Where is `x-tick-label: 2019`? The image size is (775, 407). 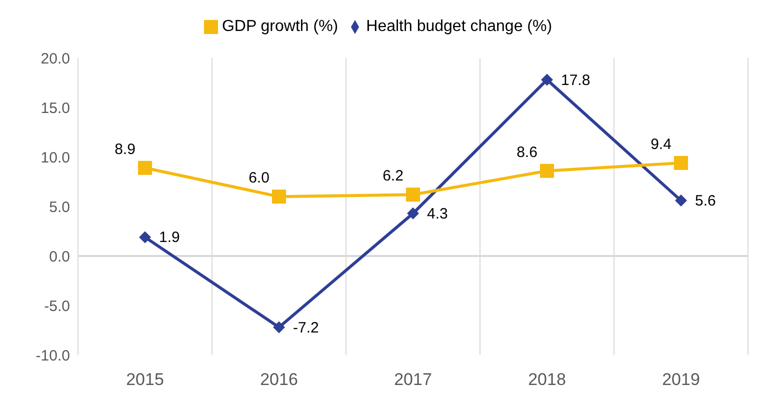 x-tick-label: 2019 is located at coordinates (681, 380).